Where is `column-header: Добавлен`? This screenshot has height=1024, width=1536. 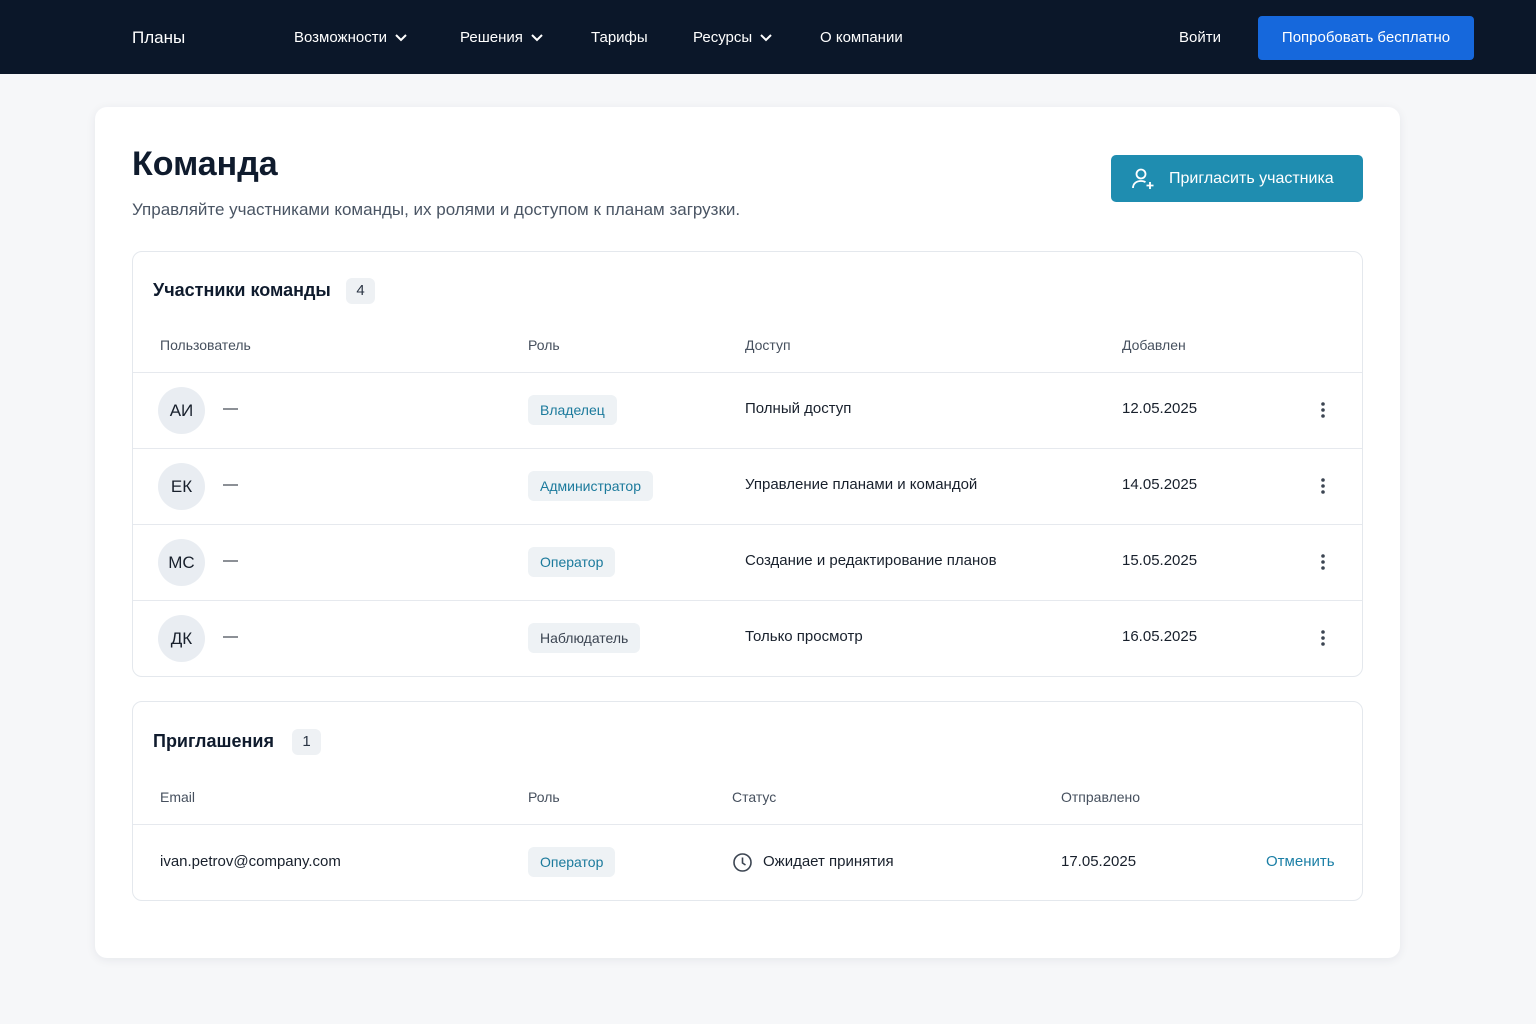
column-header: Добавлен is located at coordinates (1154, 345).